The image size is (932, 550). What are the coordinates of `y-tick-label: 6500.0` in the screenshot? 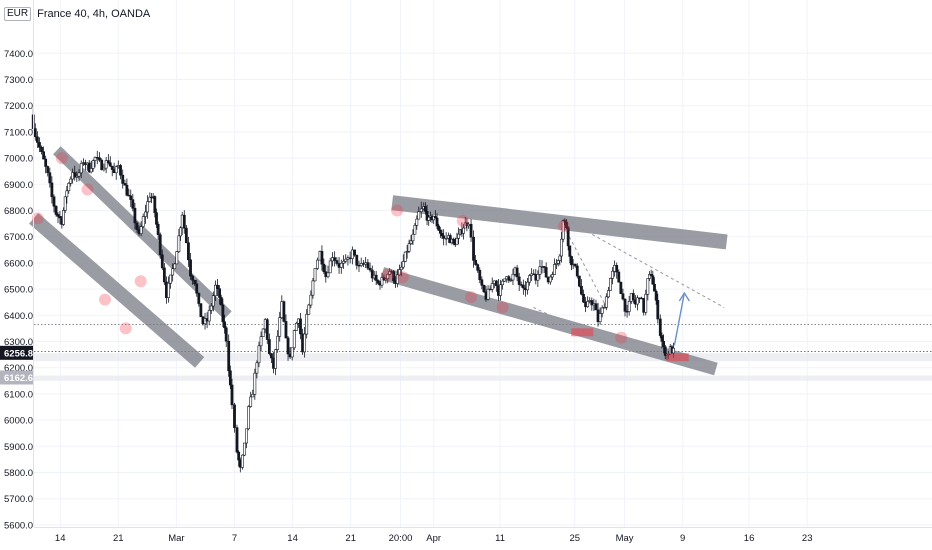 It's located at (18, 290).